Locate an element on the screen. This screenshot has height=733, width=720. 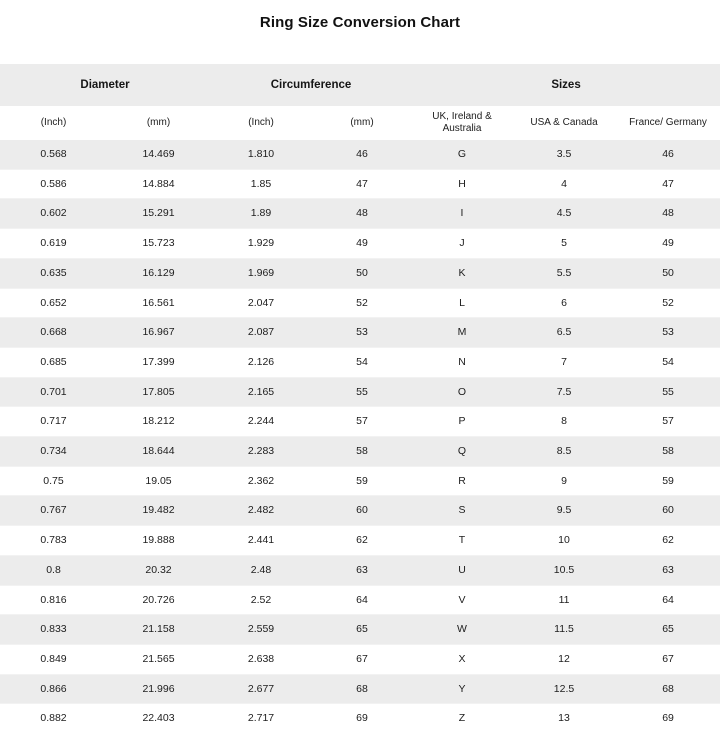
table-row: 0.8 20.32 2.48 63 U 10.5 63 is located at coordinates (360, 570).